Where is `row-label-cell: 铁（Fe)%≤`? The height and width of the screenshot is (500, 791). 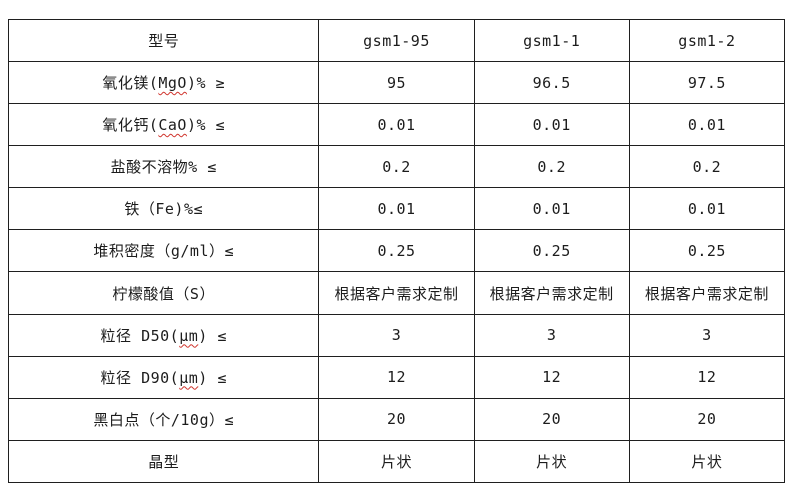 row-label-cell: 铁（Fe)%≤ is located at coordinates (163, 209).